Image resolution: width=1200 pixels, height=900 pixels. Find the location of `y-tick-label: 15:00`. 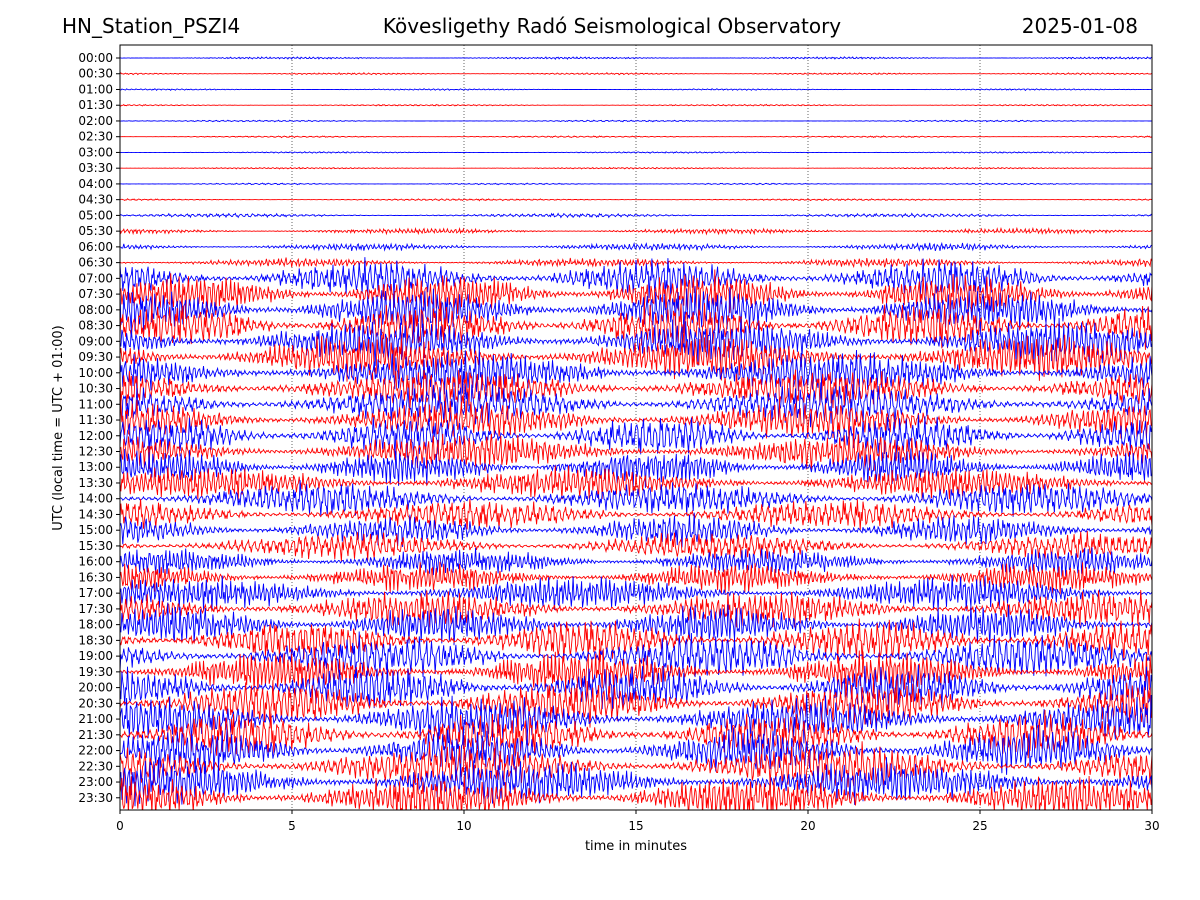

y-tick-label: 15:00 is located at coordinates (95, 530).